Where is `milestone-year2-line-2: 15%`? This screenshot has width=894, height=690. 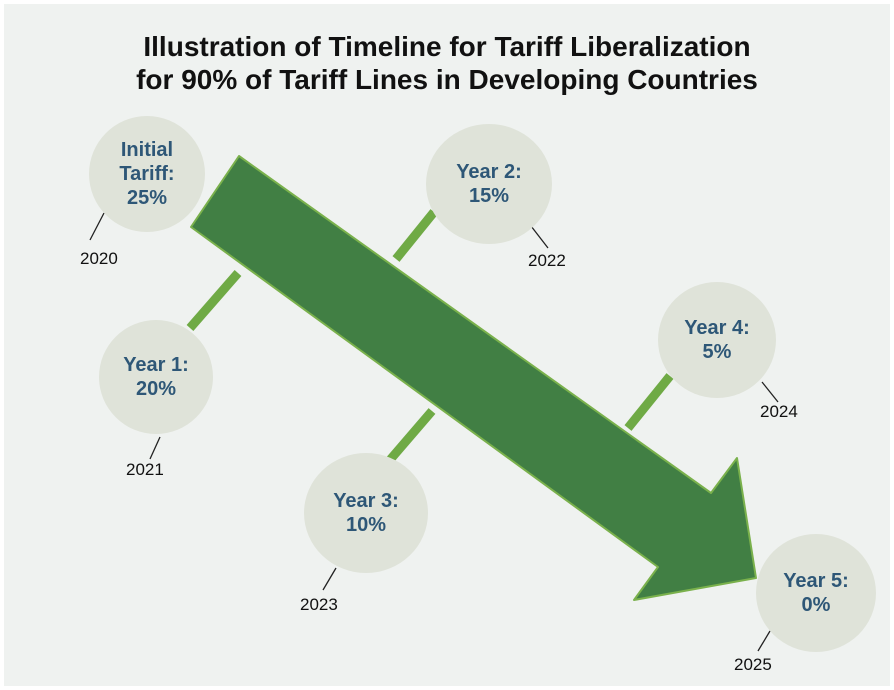 milestone-year2-line-2: 15% is located at coordinates (489, 196).